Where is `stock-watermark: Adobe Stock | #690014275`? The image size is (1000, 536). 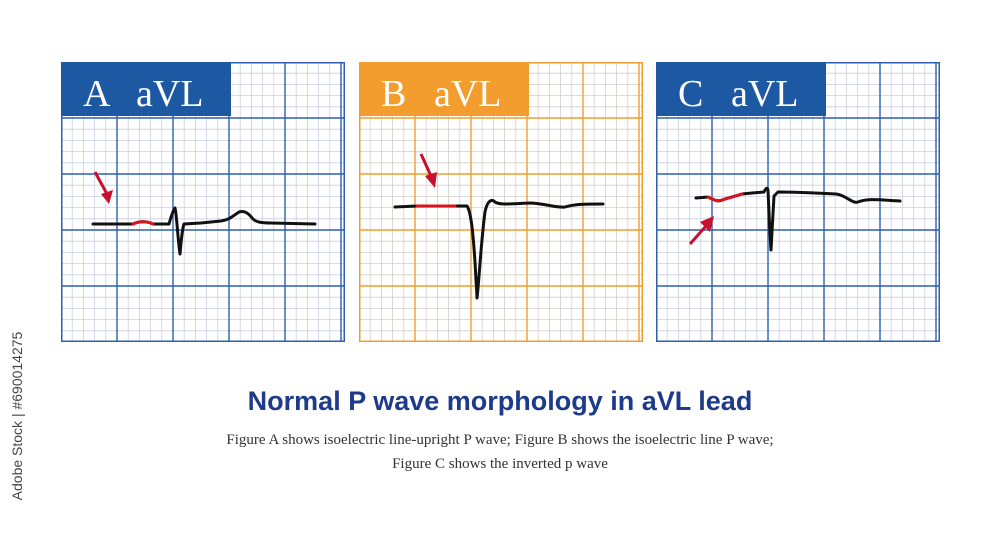
stock-watermark: Adobe Stock | #690014275 is located at coordinates (17, 416).